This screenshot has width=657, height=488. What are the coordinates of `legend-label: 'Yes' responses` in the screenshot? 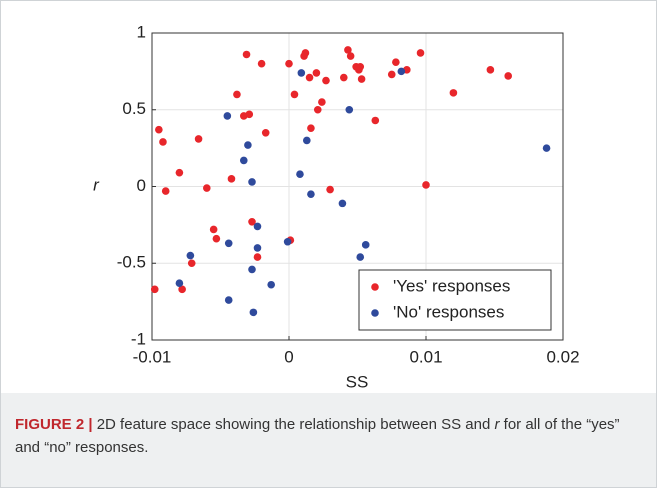 It's located at (451, 285).